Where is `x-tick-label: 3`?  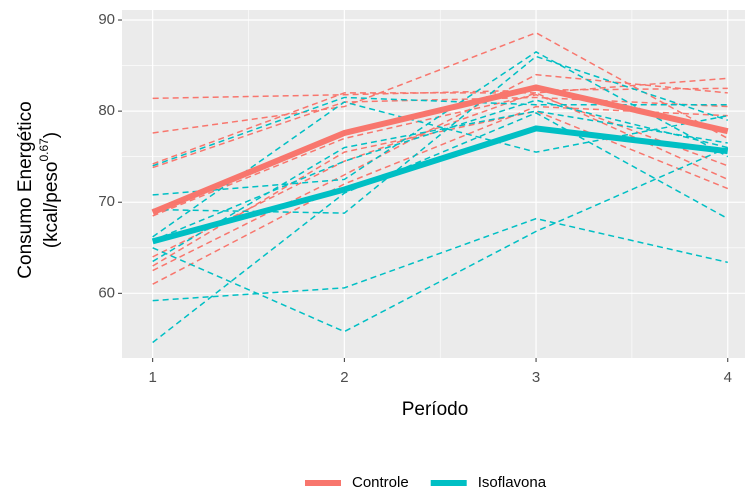
x-tick-label: 3 is located at coordinates (536, 377).